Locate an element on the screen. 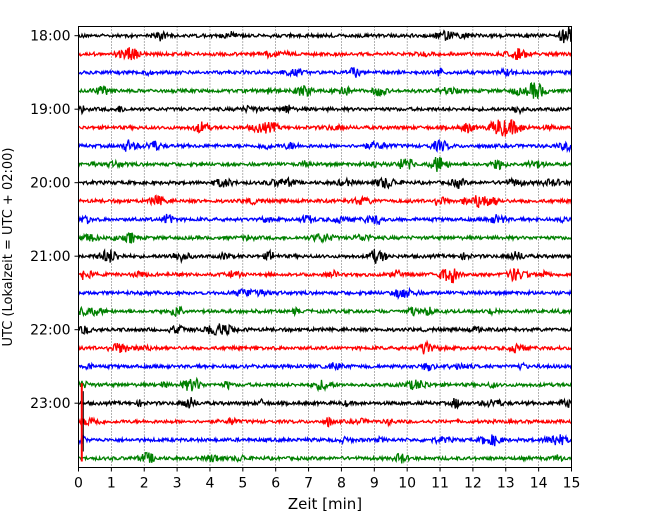  y-tick-label: 18:00 is located at coordinates (50, 37).